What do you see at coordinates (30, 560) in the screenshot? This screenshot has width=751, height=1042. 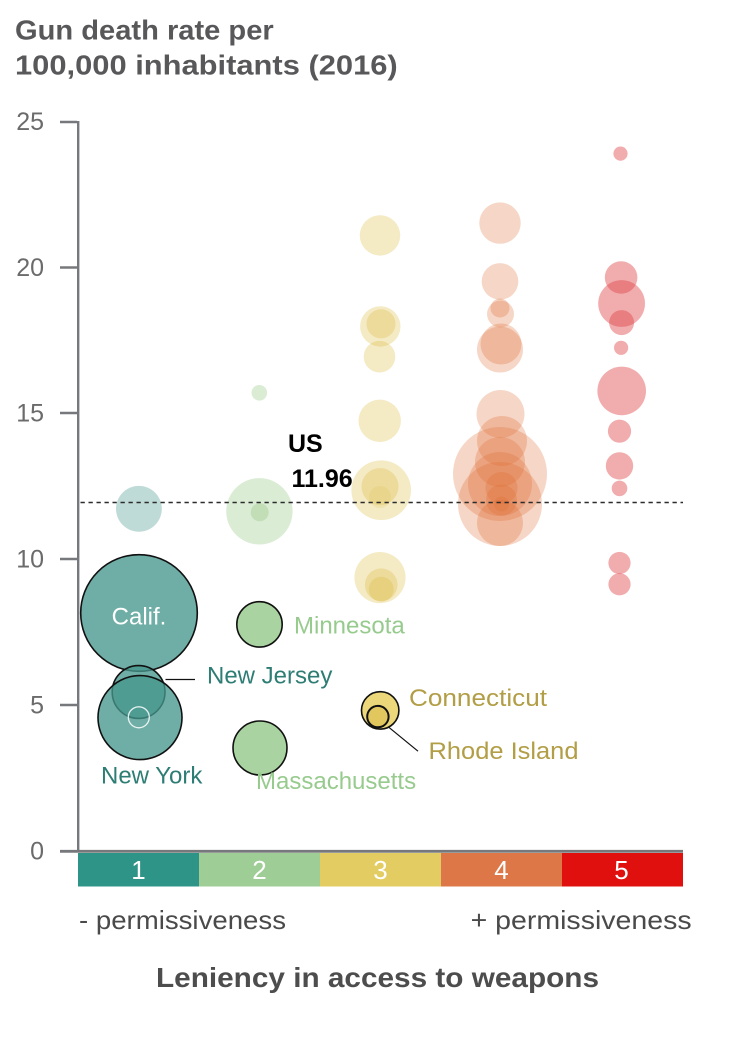 I see `svg-text: 10` at bounding box center [30, 560].